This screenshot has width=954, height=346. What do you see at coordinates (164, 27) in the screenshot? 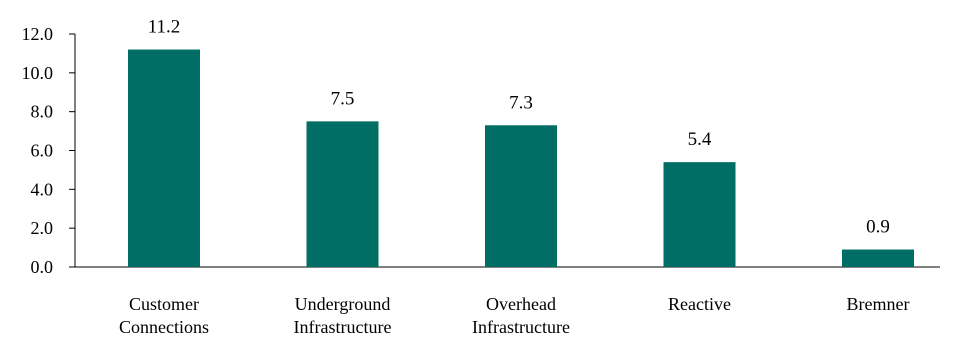
I see `data-label: 11.2` at bounding box center [164, 27].